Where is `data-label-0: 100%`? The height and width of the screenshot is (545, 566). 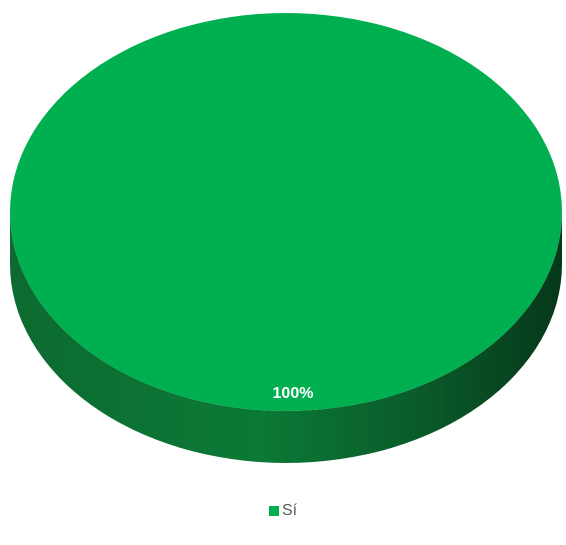 data-label-0: 100% is located at coordinates (293, 393).